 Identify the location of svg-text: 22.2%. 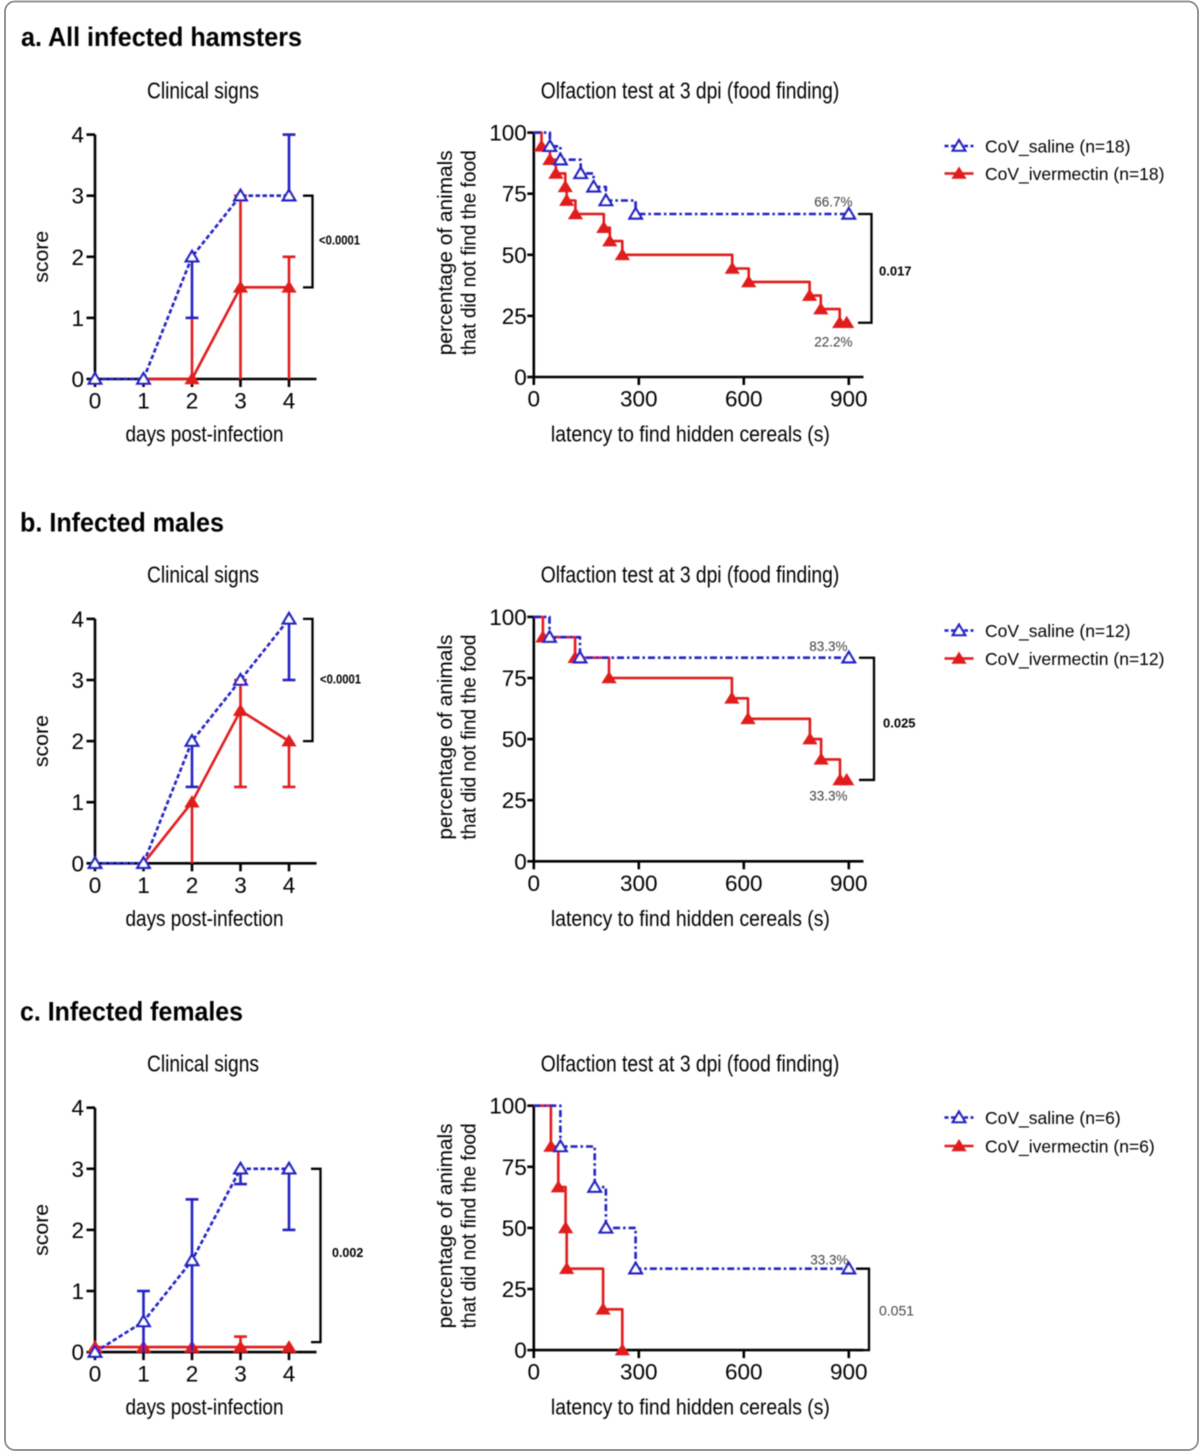
(833, 342).